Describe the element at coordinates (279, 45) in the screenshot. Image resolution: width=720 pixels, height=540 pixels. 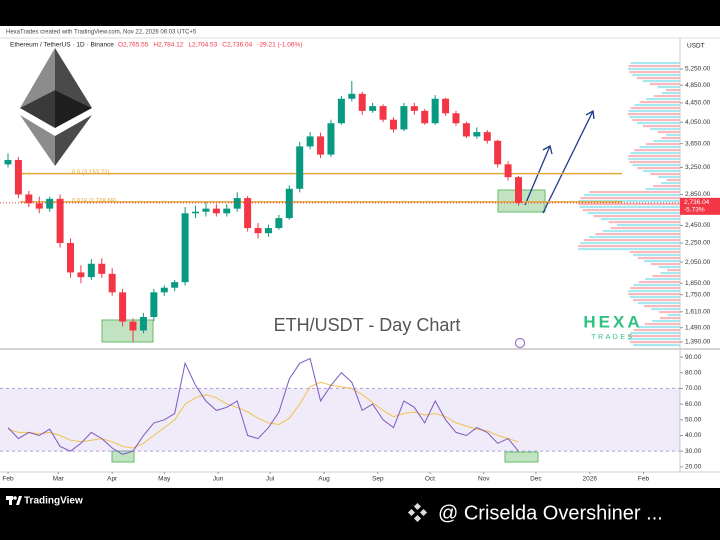
I see `ohlc-value: -29.21 (-1.06%)` at that location.